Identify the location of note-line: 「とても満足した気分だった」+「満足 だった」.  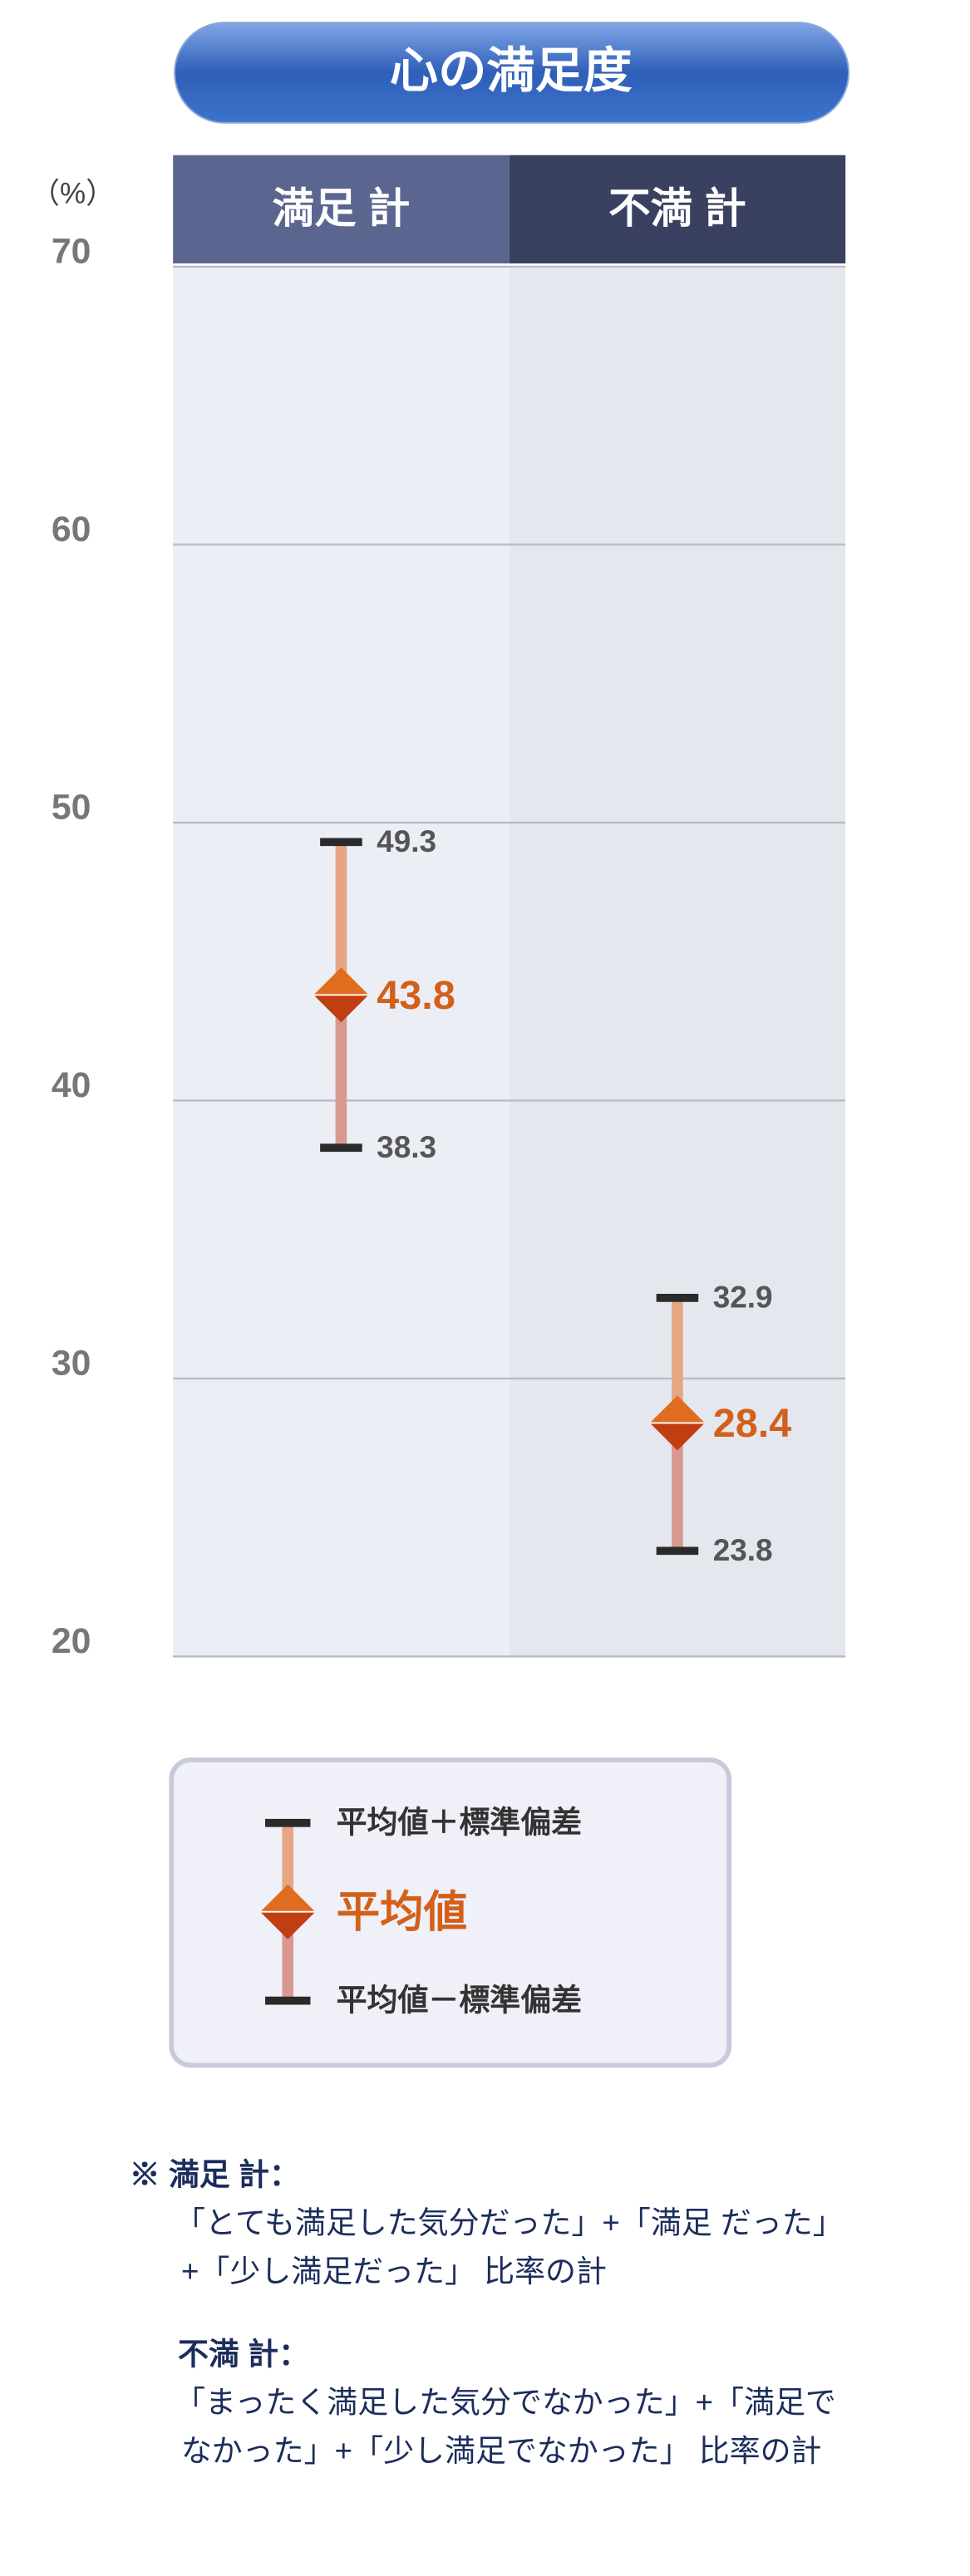
(509, 2223).